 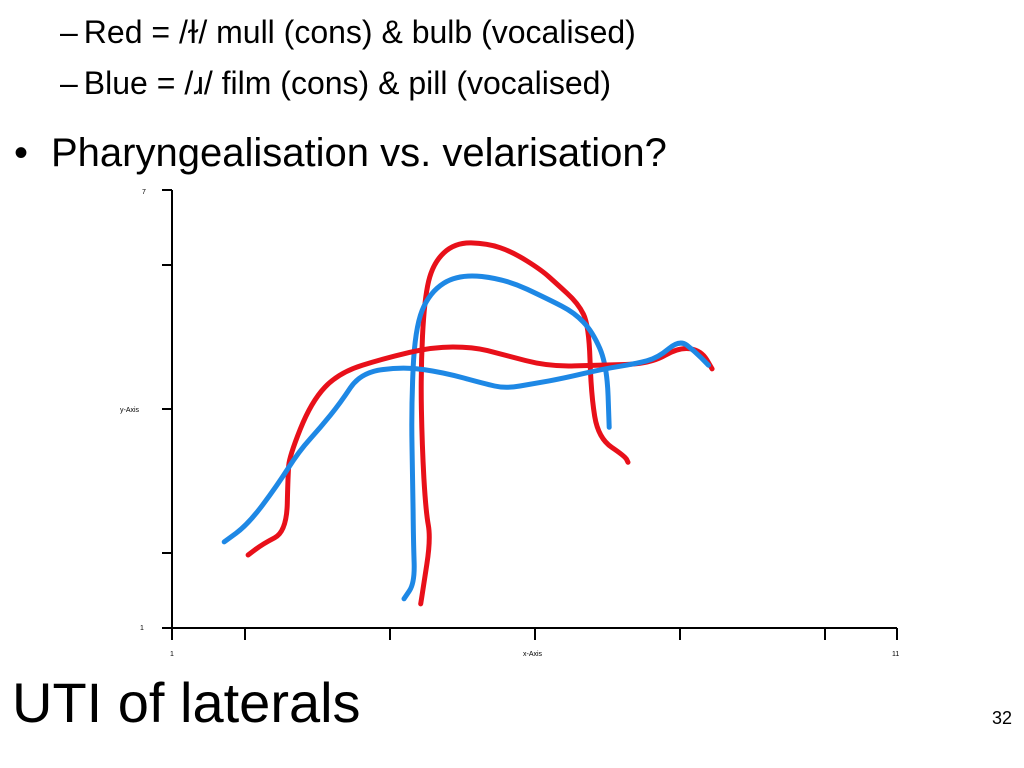 I want to click on slide-title: UTI of laterals, so click(x=186, y=702).